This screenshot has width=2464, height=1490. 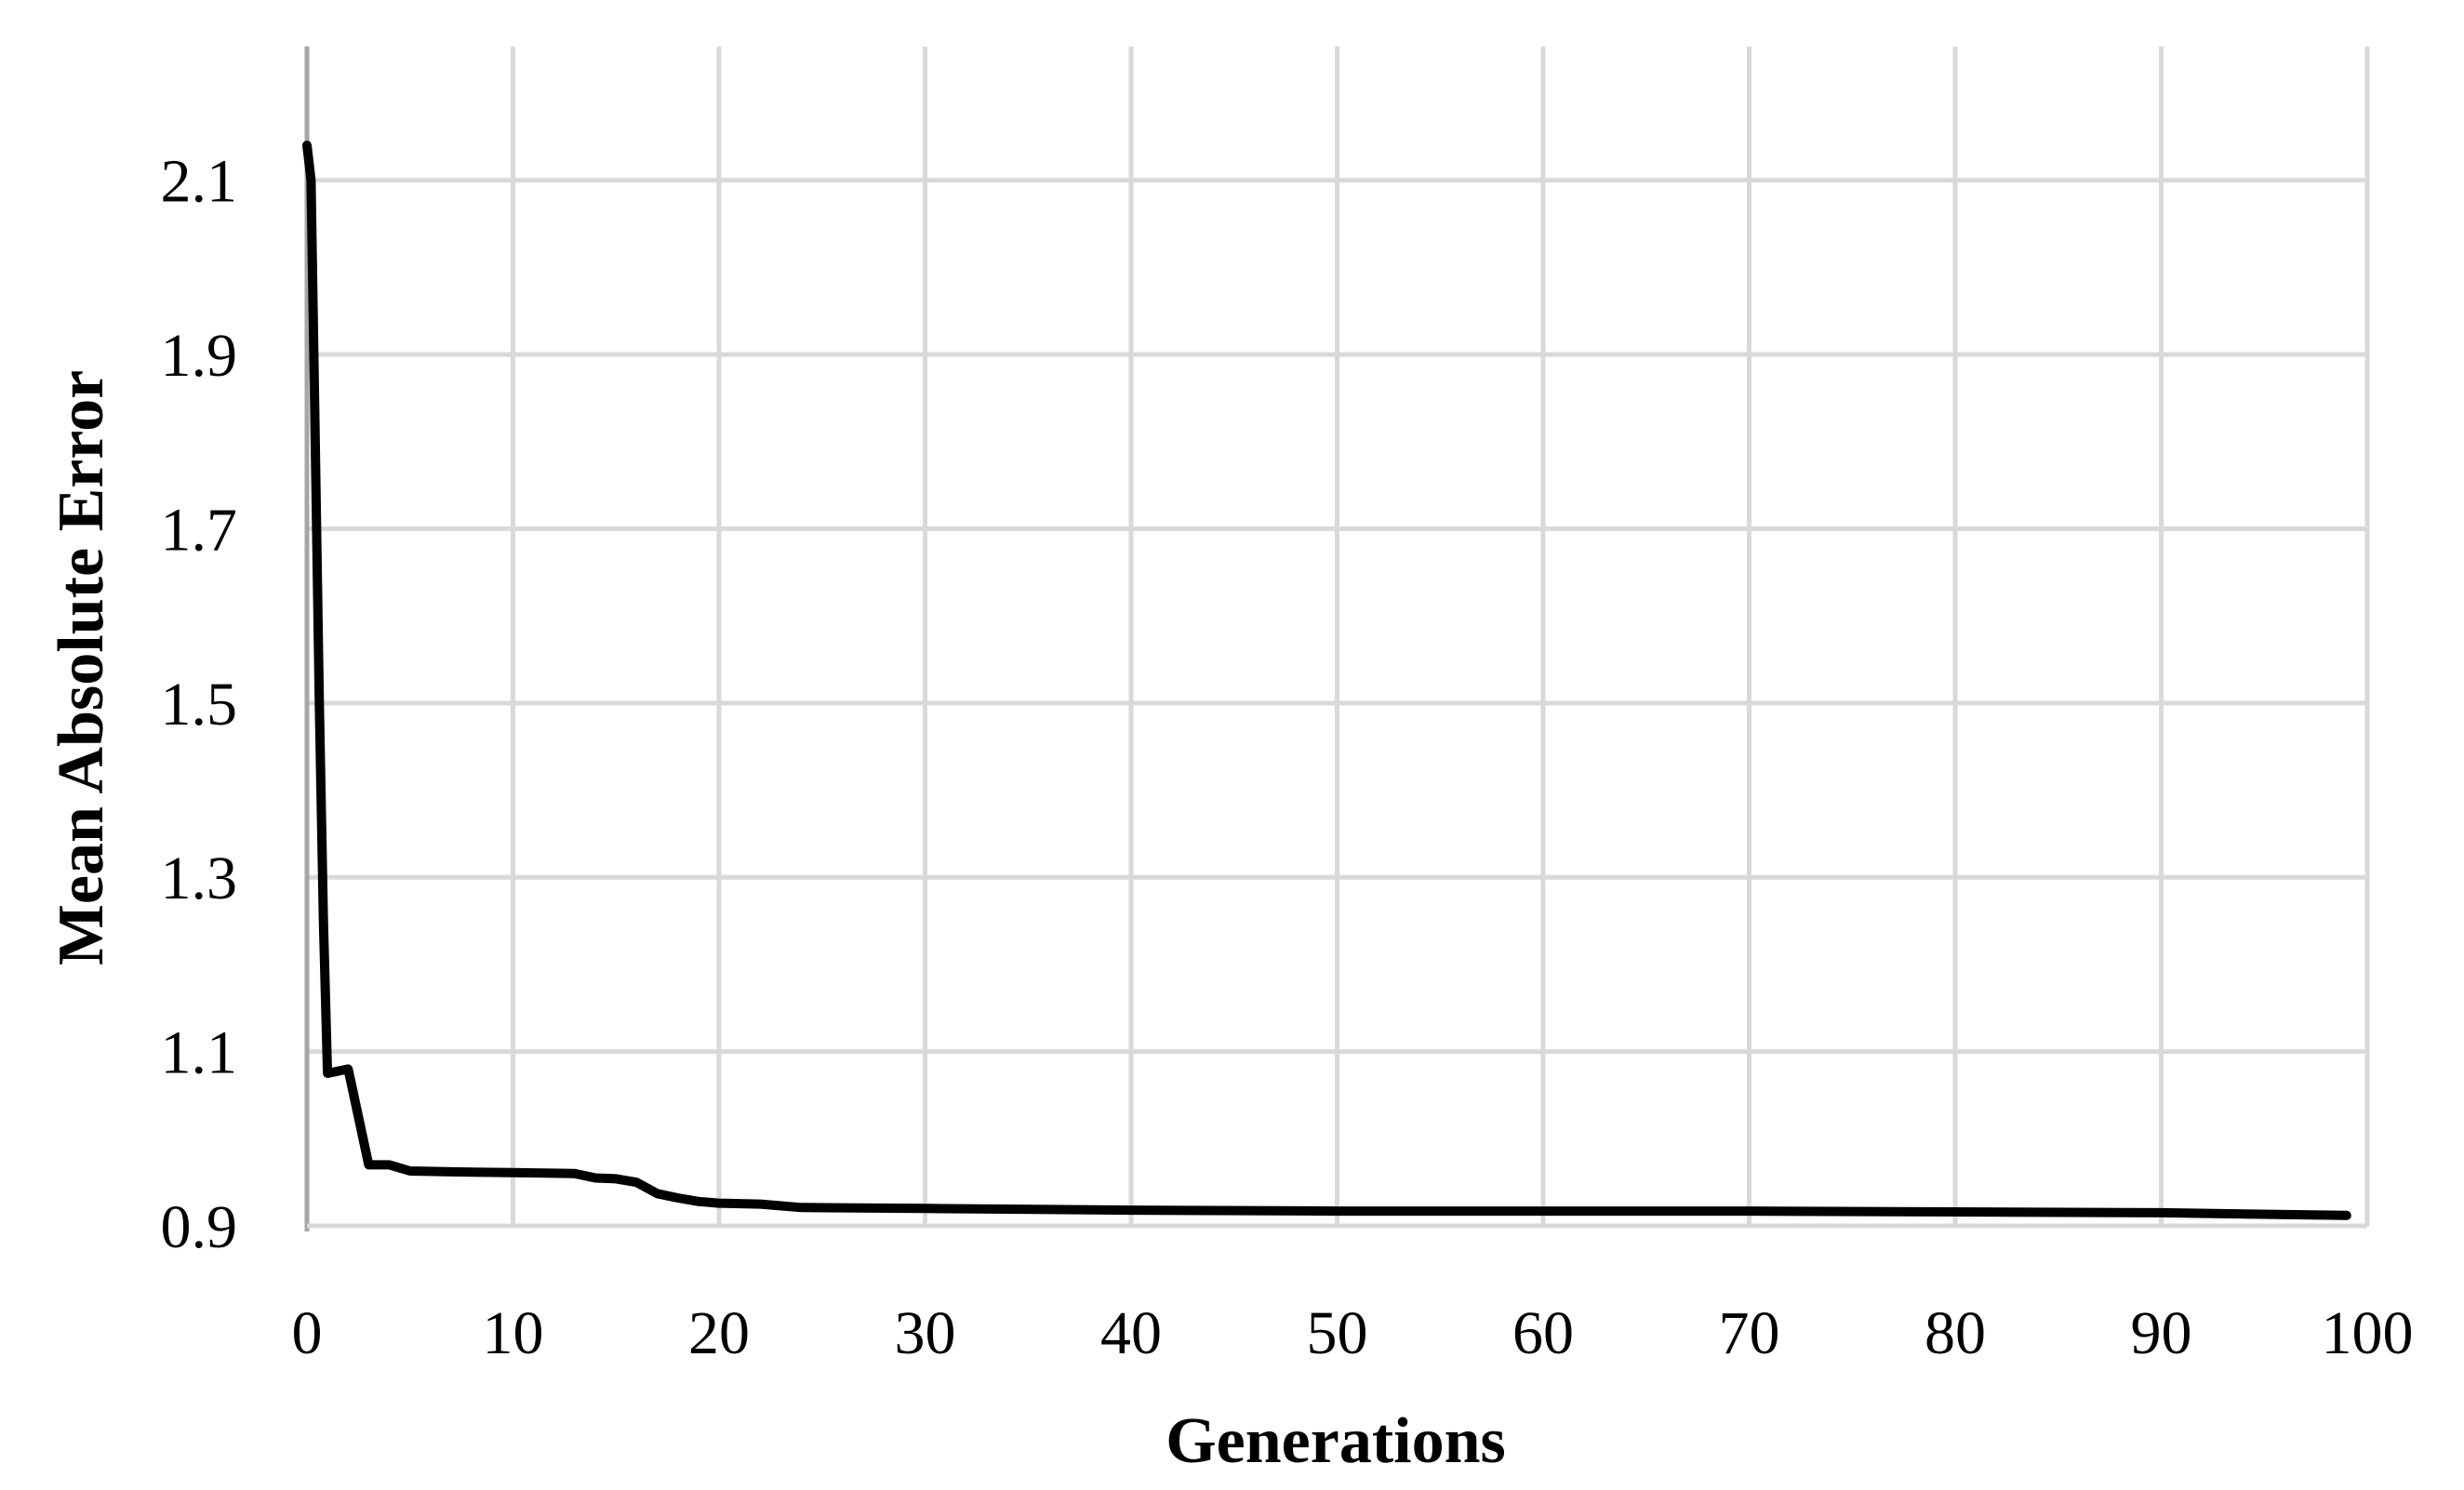 I want to click on x-tick-label: 20, so click(x=719, y=1333).